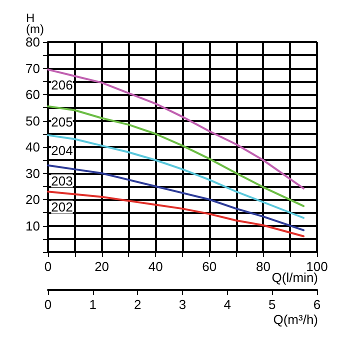 This screenshot has height=342, width=348. What do you see at coordinates (33, 42) in the screenshot?
I see `y-tick-label: 80` at bounding box center [33, 42].